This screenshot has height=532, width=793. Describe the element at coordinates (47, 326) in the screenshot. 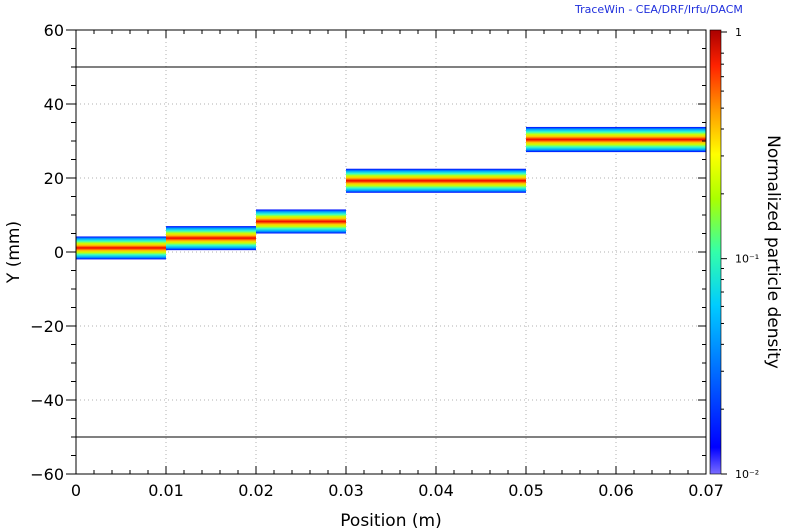

I see `y-tick-label: −20` at that location.